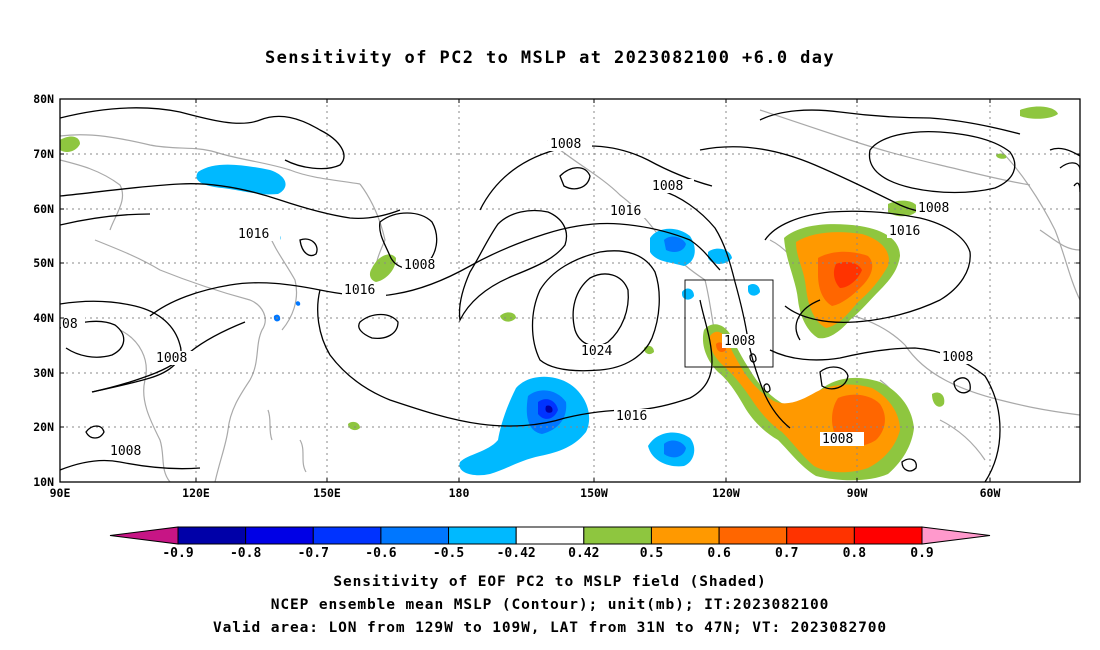 The height and width of the screenshot is (650, 1100). What do you see at coordinates (70, 324) in the screenshot?
I see `contour-label: 08` at bounding box center [70, 324].